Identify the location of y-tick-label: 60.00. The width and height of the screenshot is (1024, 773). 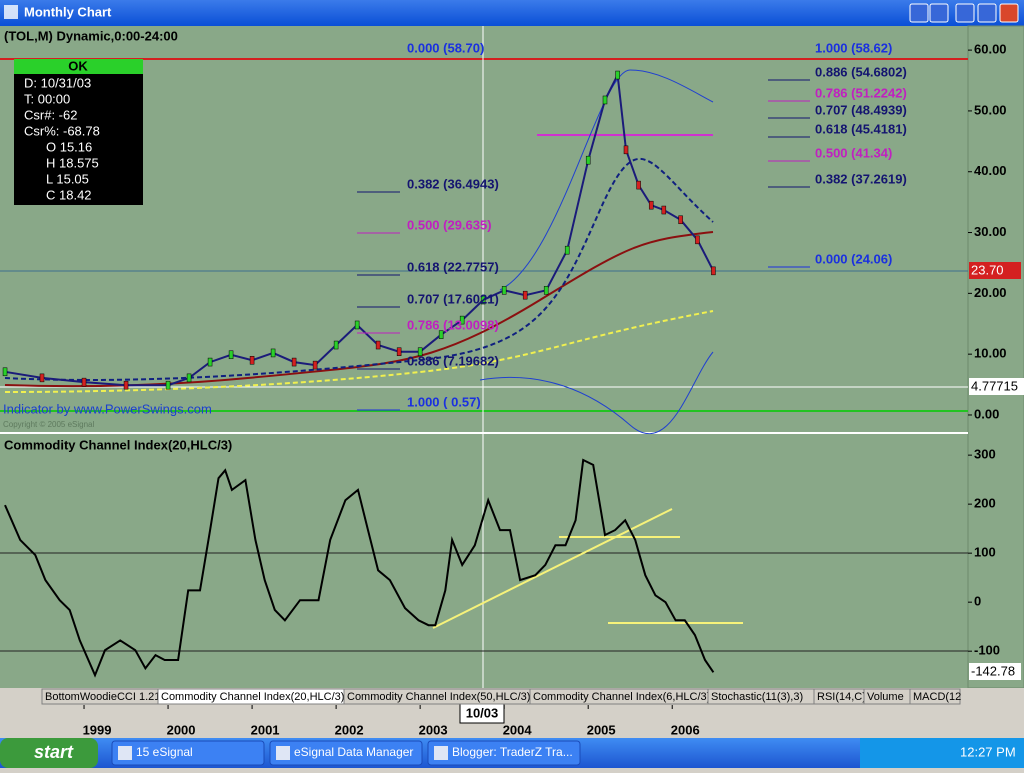
(990, 49).